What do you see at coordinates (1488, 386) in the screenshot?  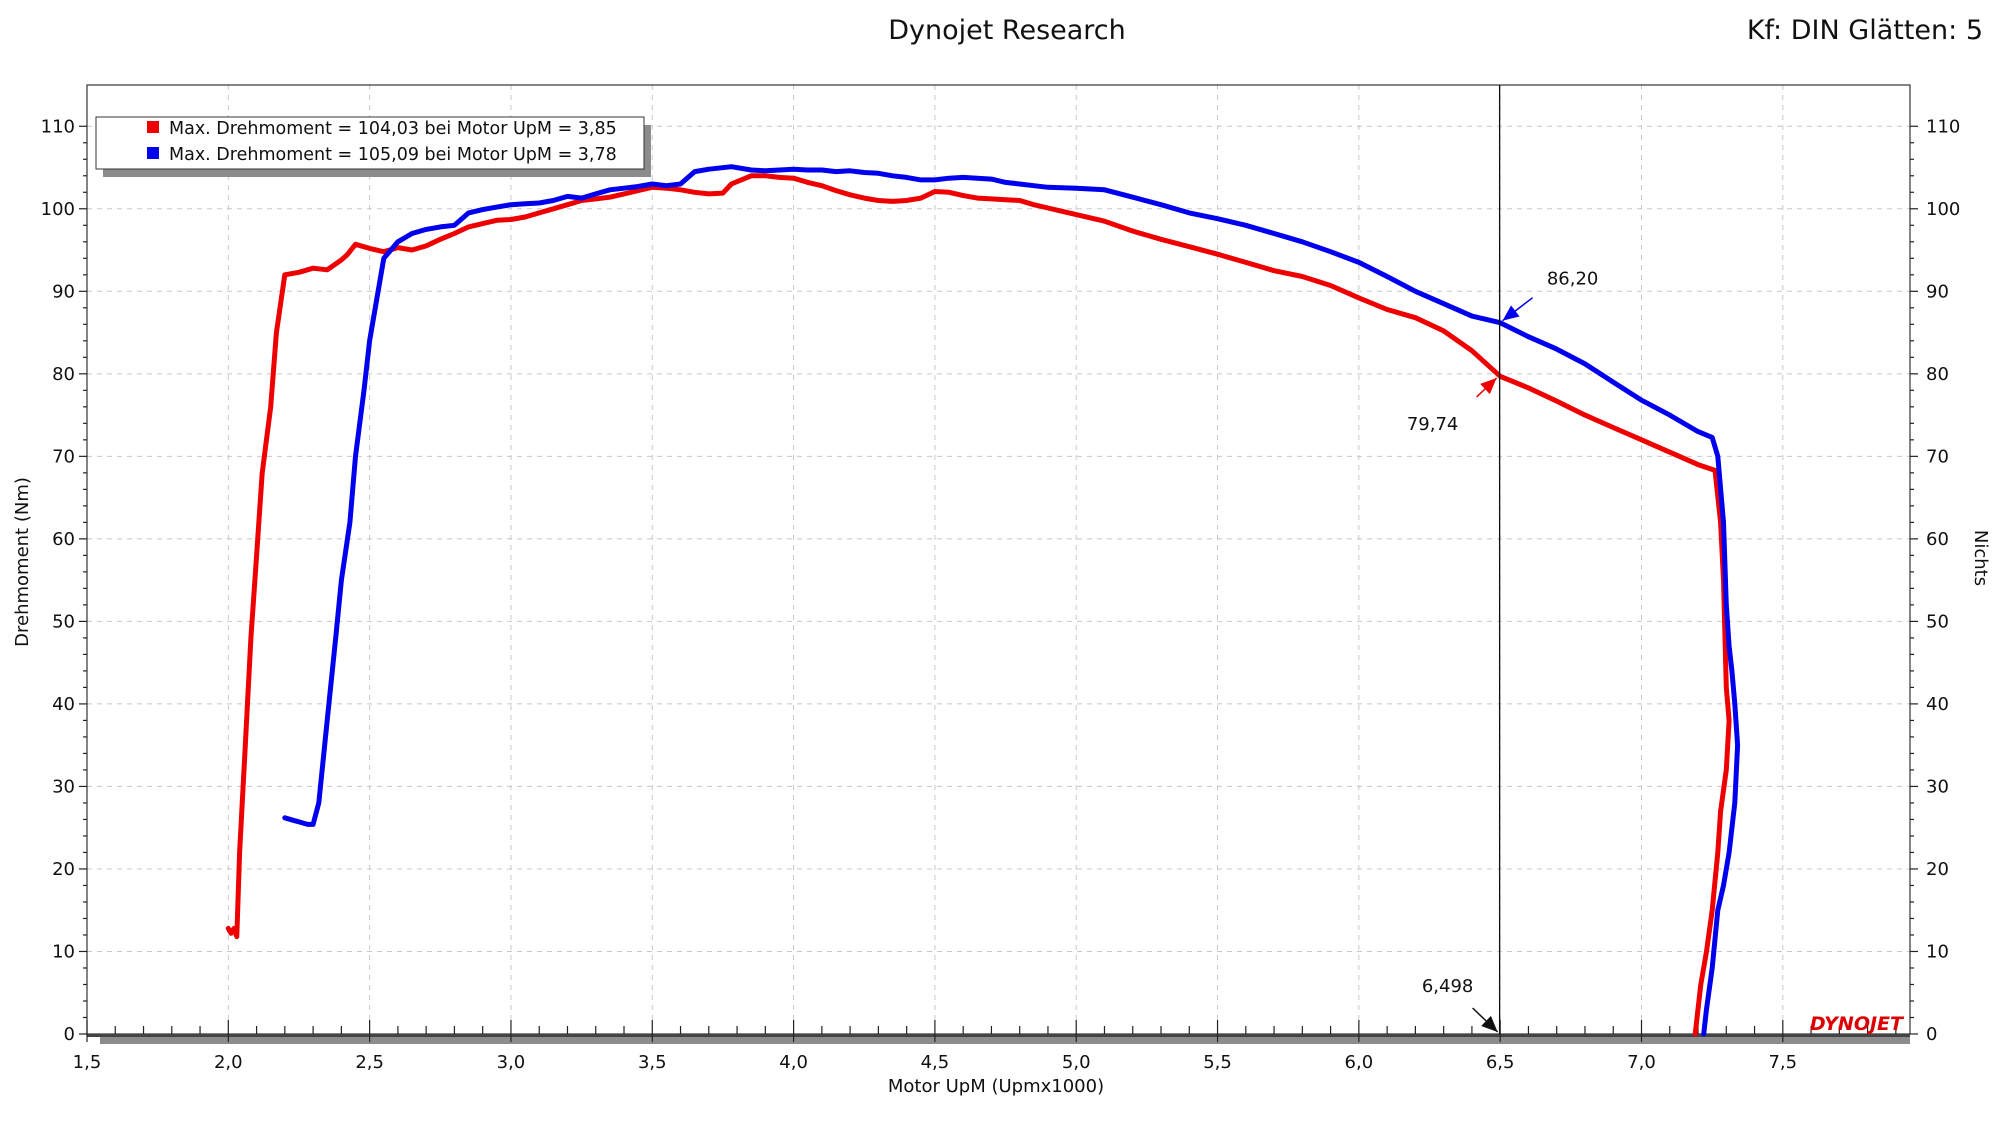 I see `cursor-arrow-red-head` at bounding box center [1488, 386].